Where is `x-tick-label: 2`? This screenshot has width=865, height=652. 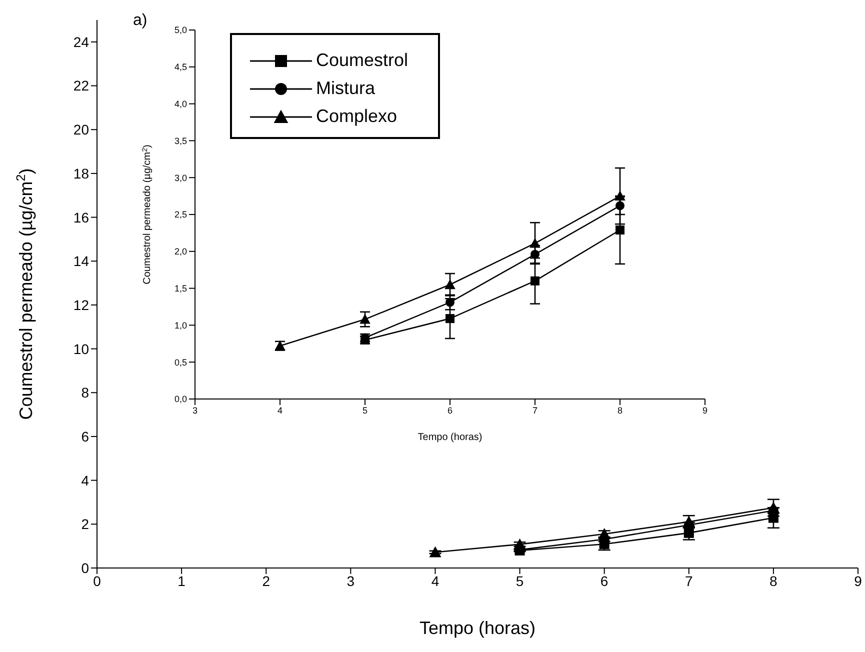 x-tick-label: 2 is located at coordinates (266, 580).